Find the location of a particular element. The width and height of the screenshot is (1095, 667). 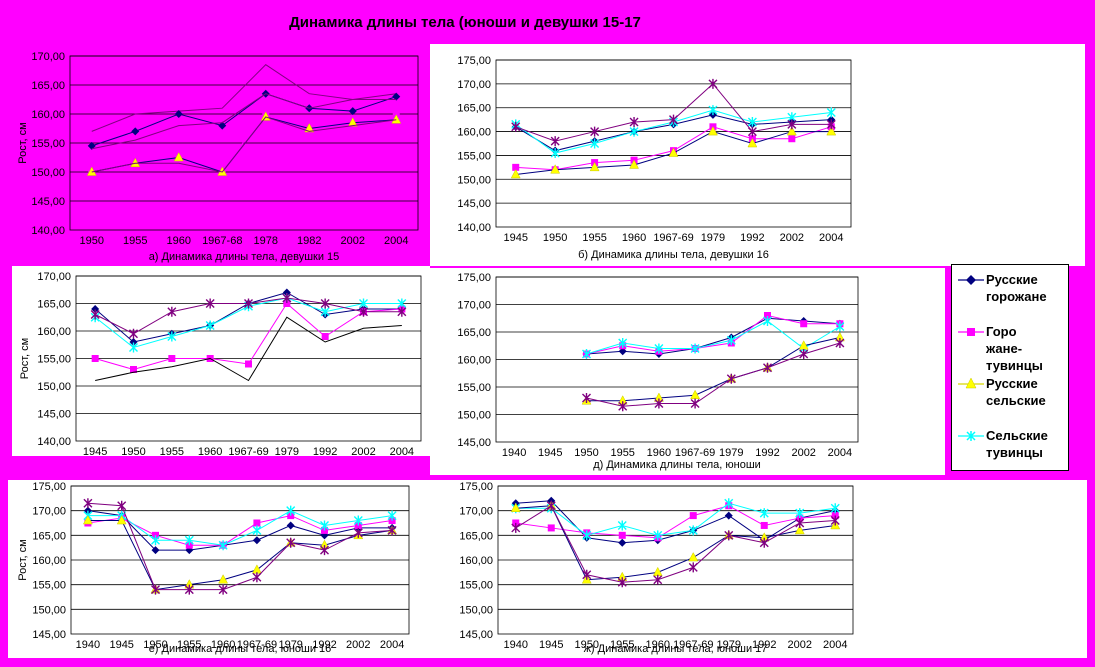

y-axis-label: Рост, см is located at coordinates (23, 559).